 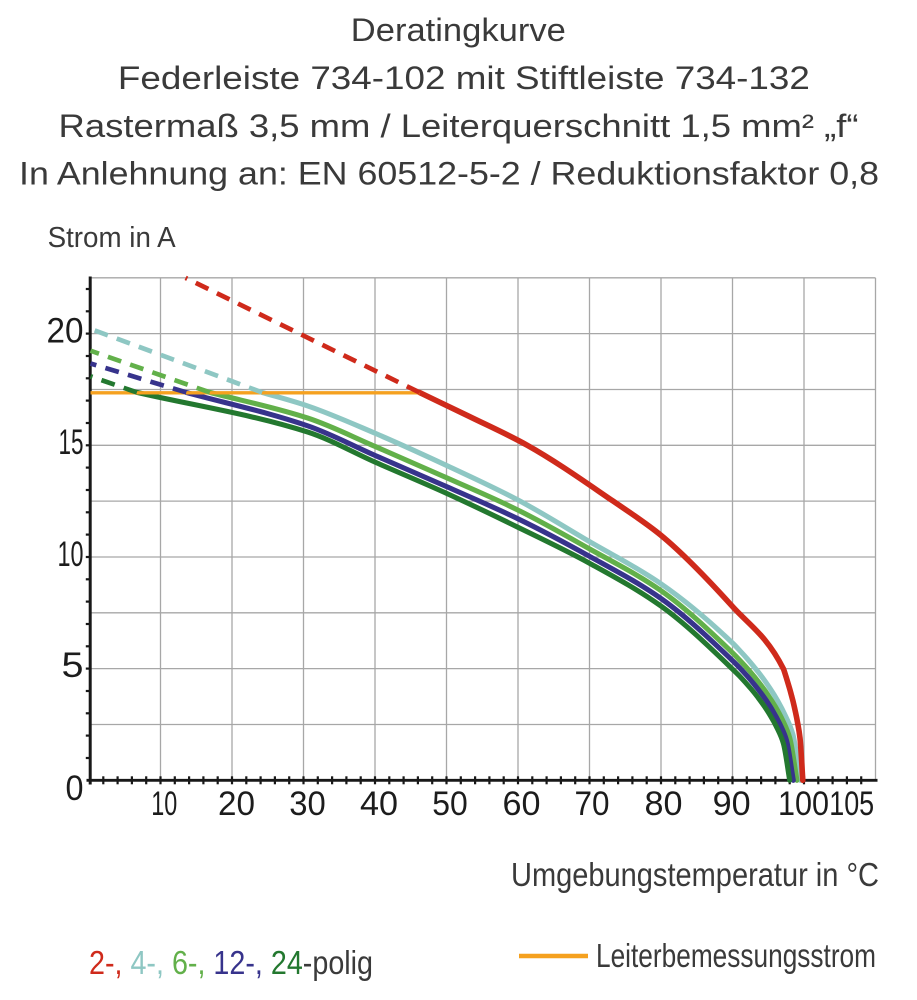 I want to click on svg-text: 105, so click(x=851, y=804).